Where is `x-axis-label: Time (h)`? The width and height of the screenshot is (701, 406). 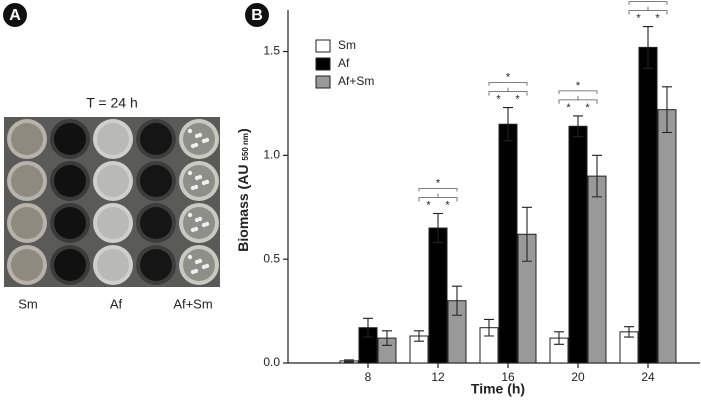 x-axis-label: Time (h) is located at coordinates (498, 389).